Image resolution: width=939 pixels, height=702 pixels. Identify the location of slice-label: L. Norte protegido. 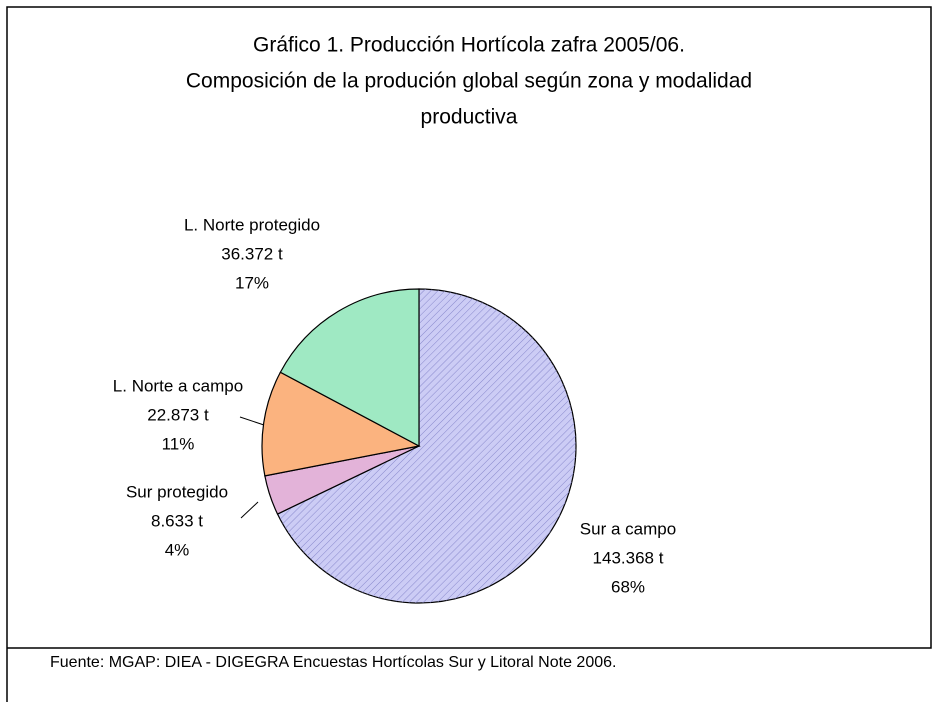
(252, 224).